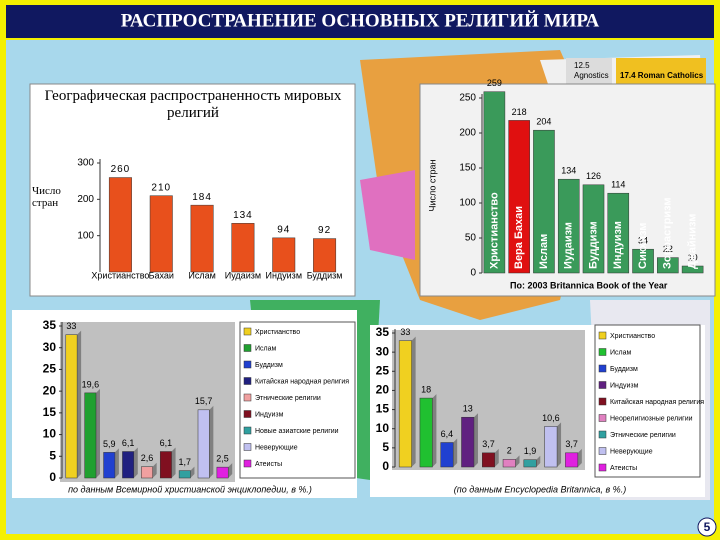  What do you see at coordinates (91, 384) in the screenshot?
I see `data-label: 19,6` at bounding box center [91, 384].